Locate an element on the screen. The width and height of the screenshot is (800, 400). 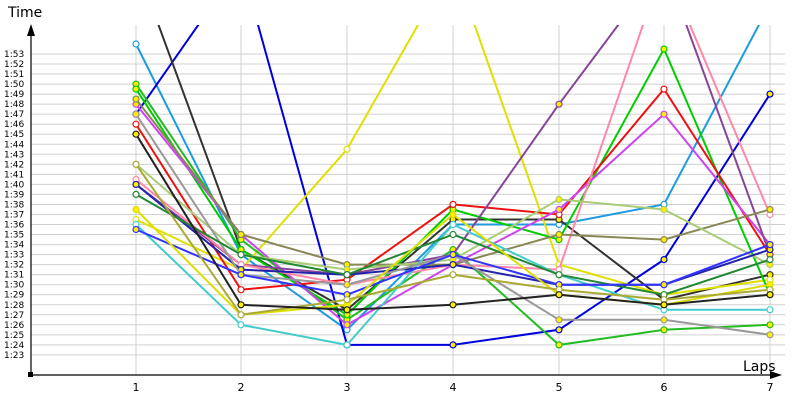
y-tick-label: 1:41 is located at coordinates (14, 175).